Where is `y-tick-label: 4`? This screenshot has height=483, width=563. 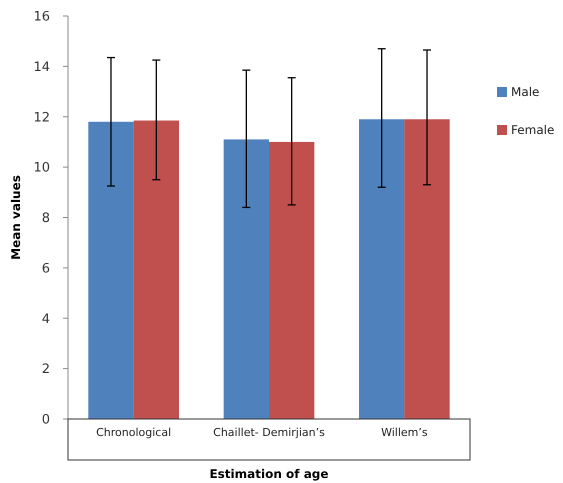 y-tick-label: 4 is located at coordinates (46, 319).